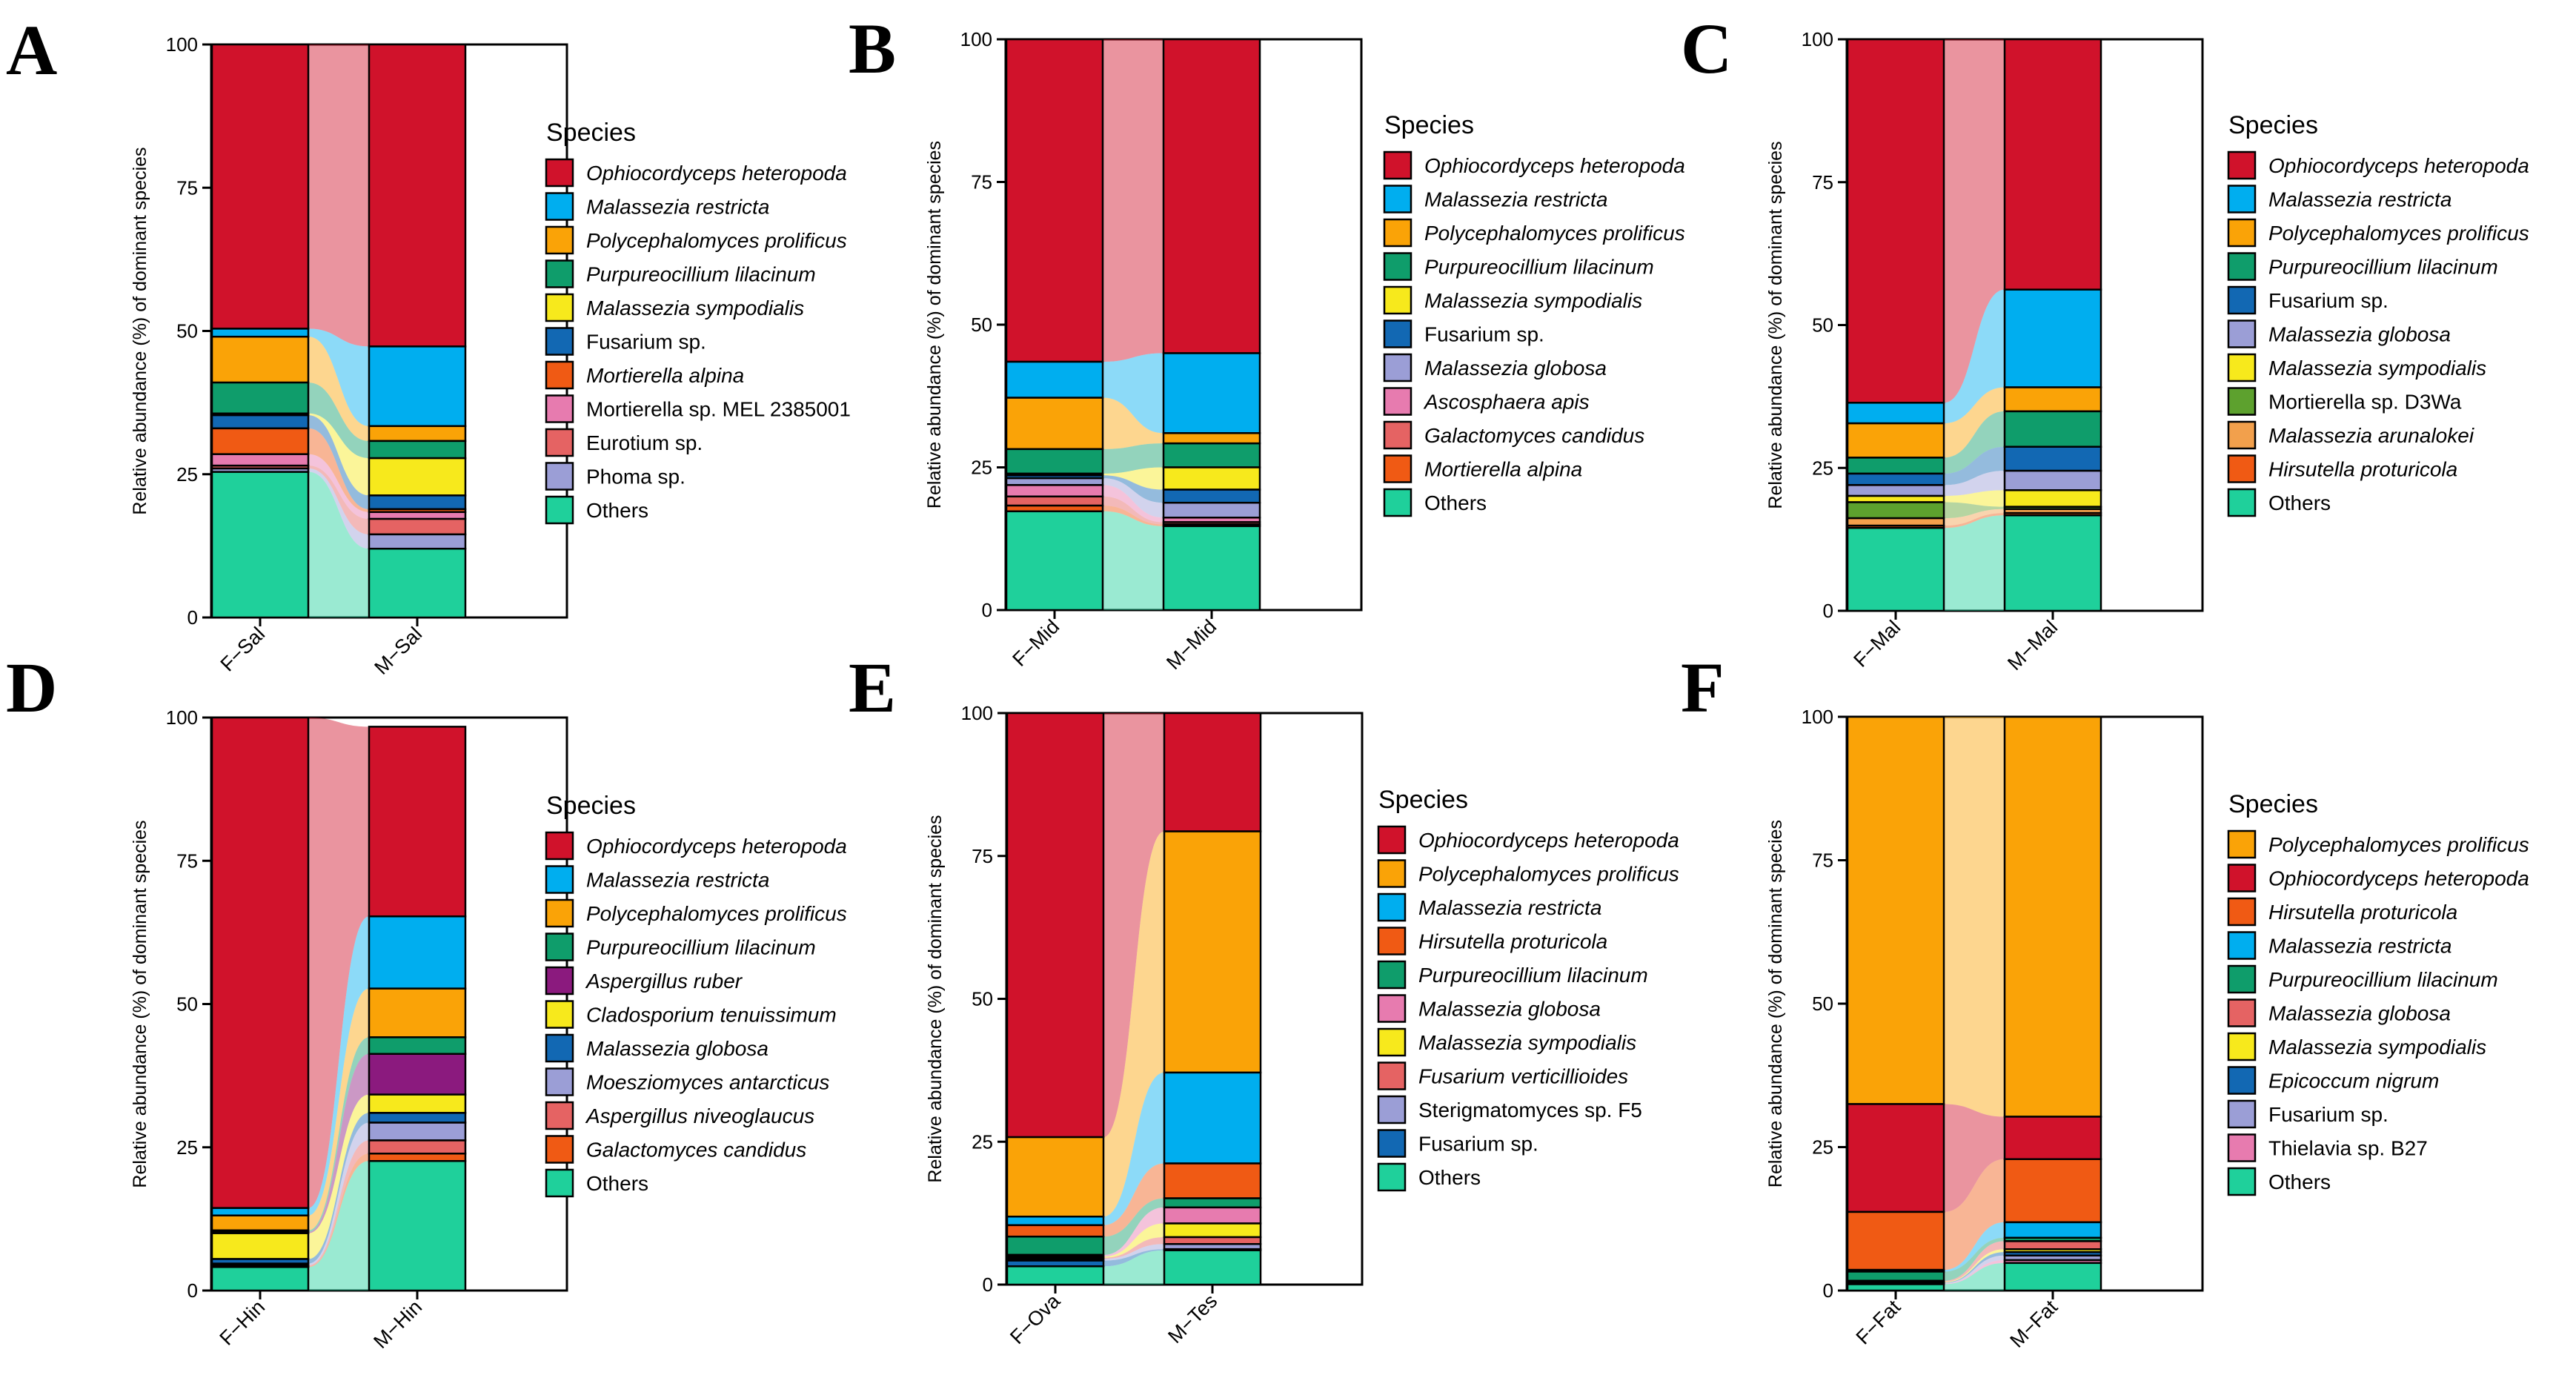 The width and height of the screenshot is (2576, 1378). I want to click on legend-item: Malassezia globosa, so click(1495, 367).